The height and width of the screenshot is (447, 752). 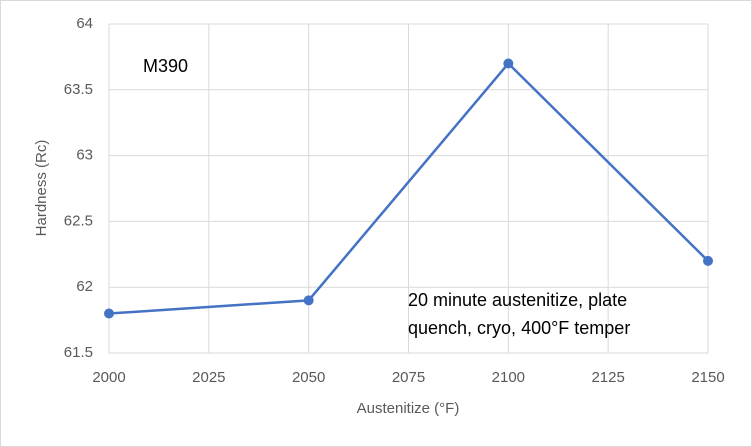 I want to click on y-tick-label: 61.5, so click(x=78, y=352).